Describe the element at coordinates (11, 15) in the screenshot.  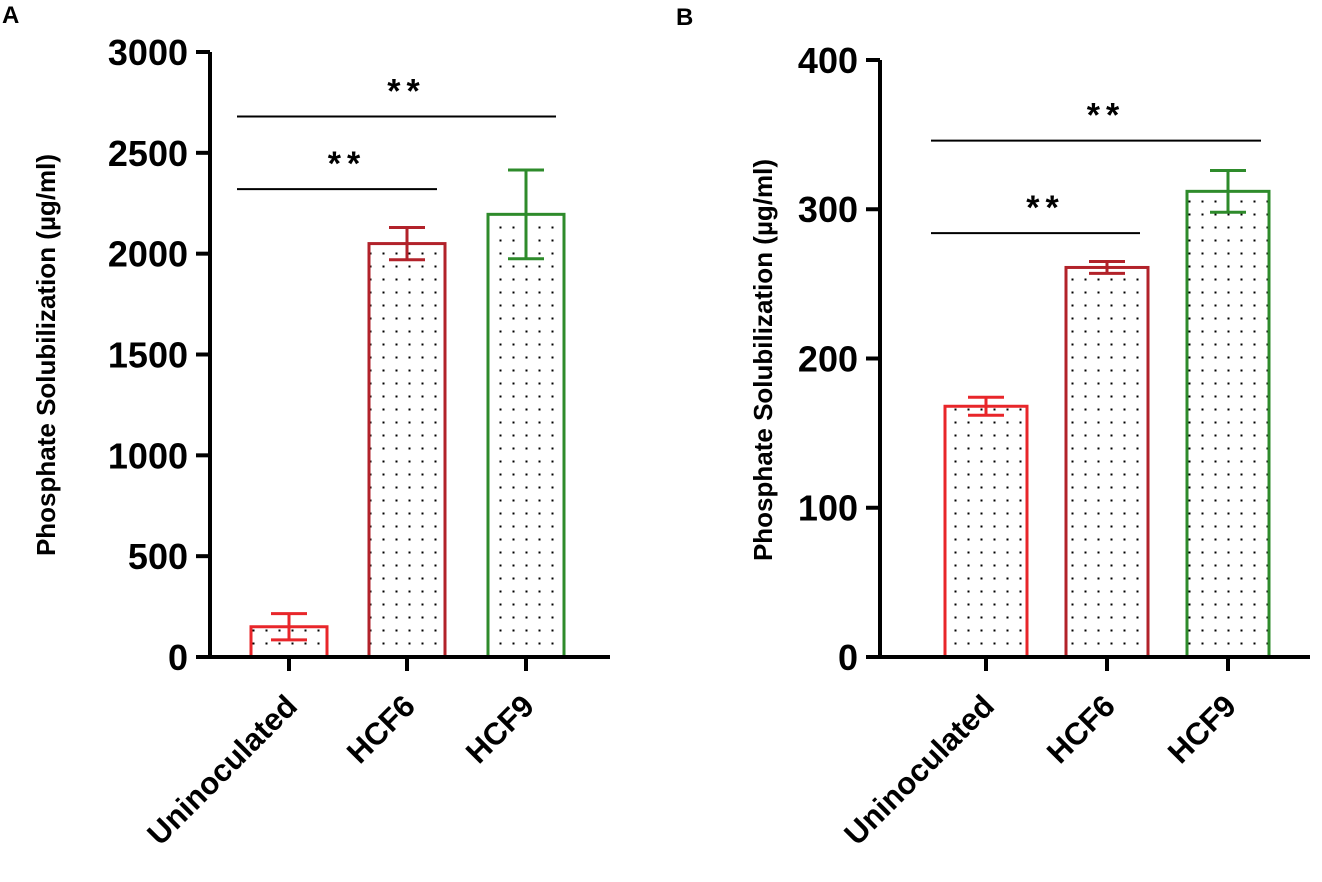
I see `panel-a-label: A` at that location.